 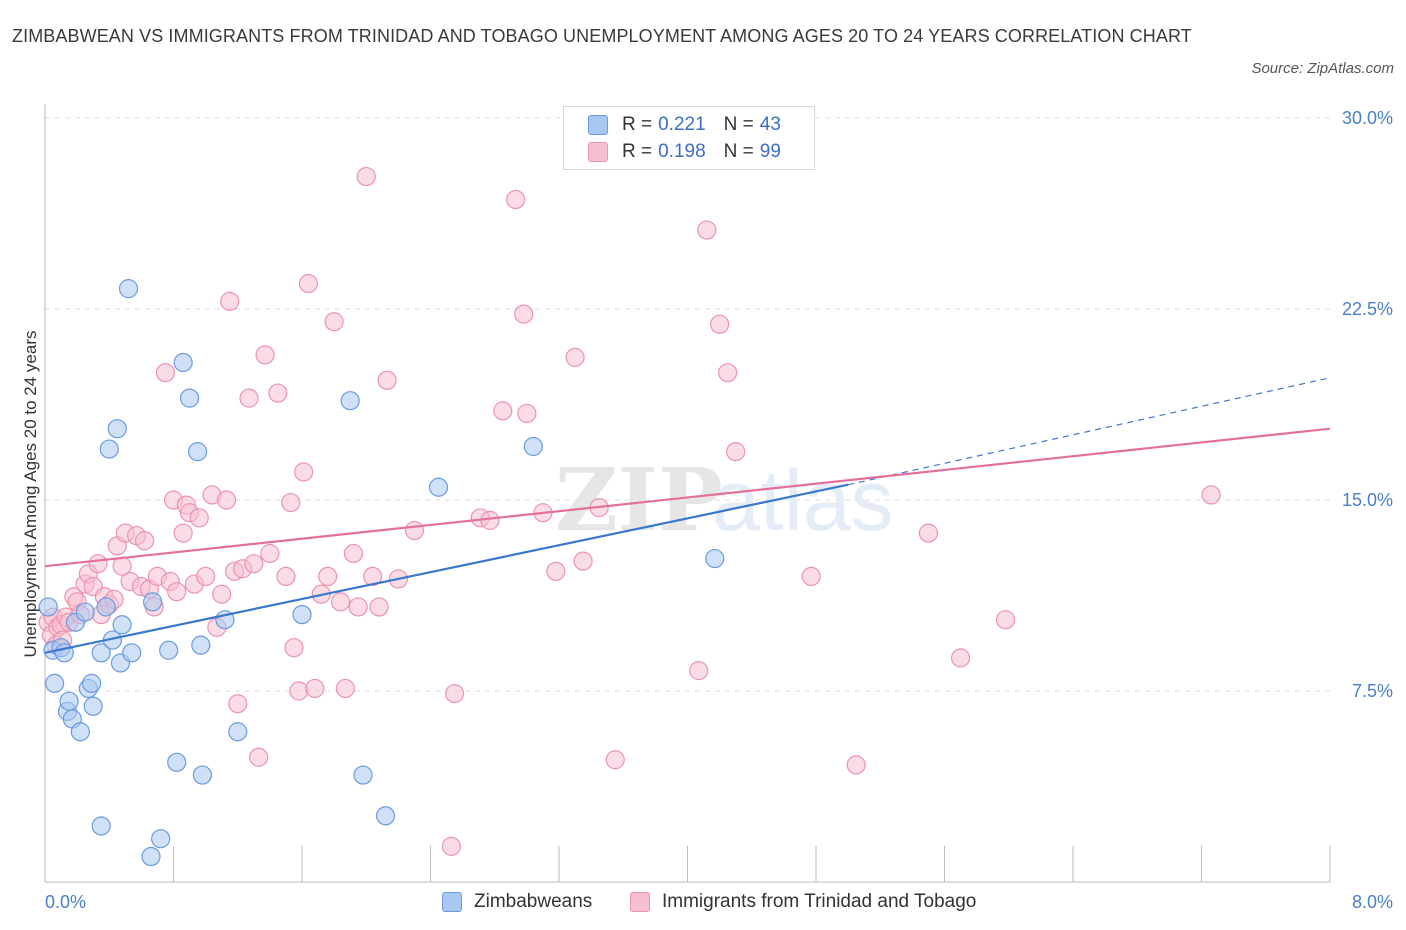 I want to click on x-tick-label: 0.0%, so click(x=65, y=902).